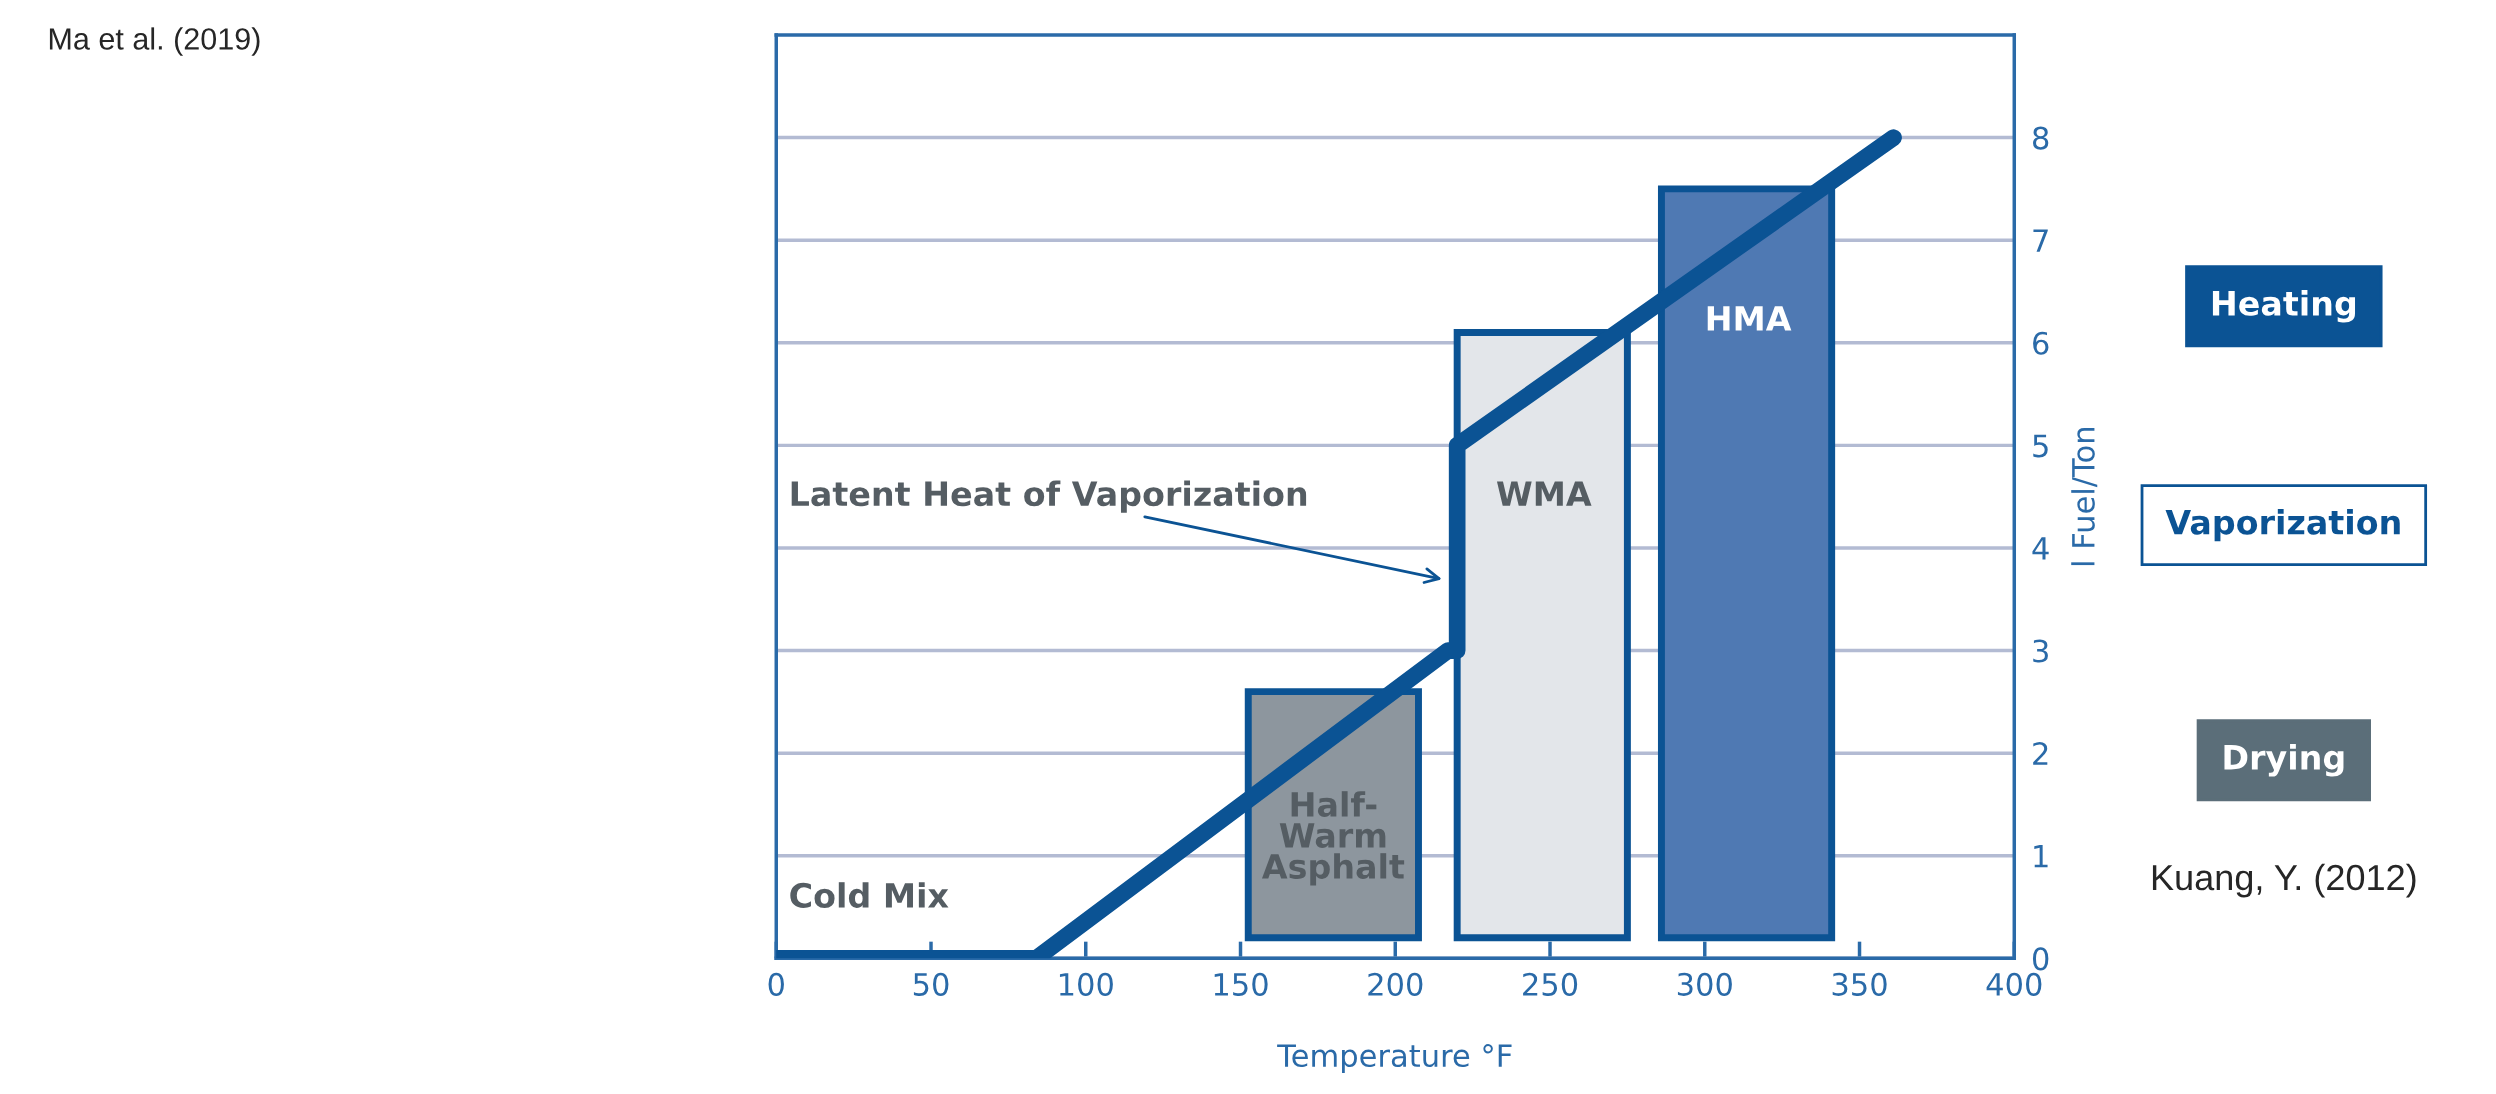 The width and height of the screenshot is (2496, 1094). I want to click on x-tick-label: 100, so click(1086, 984).